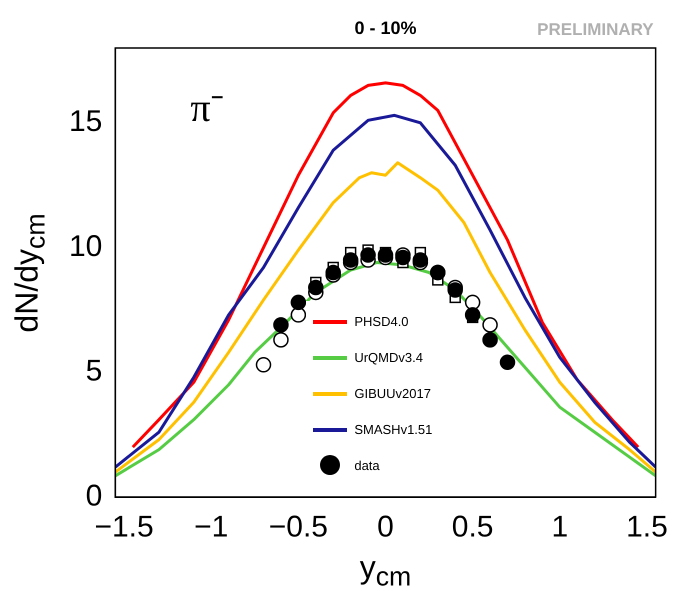 This screenshot has height=607, width=679. I want to click on y-tick-label: 10, so click(85, 246).